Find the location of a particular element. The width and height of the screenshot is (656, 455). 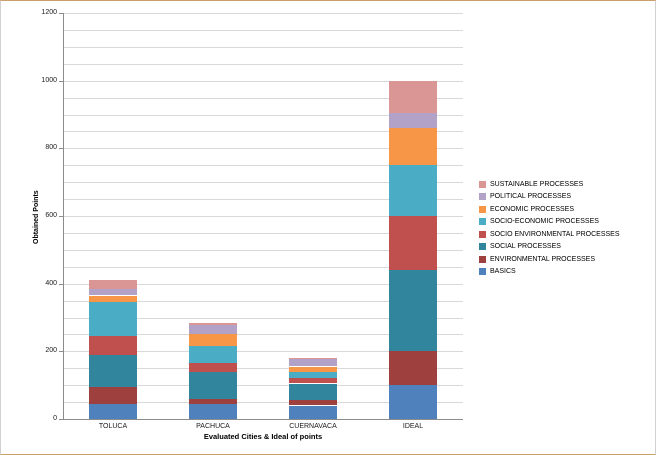

y-tick-label: 1200 is located at coordinates (49, 12).